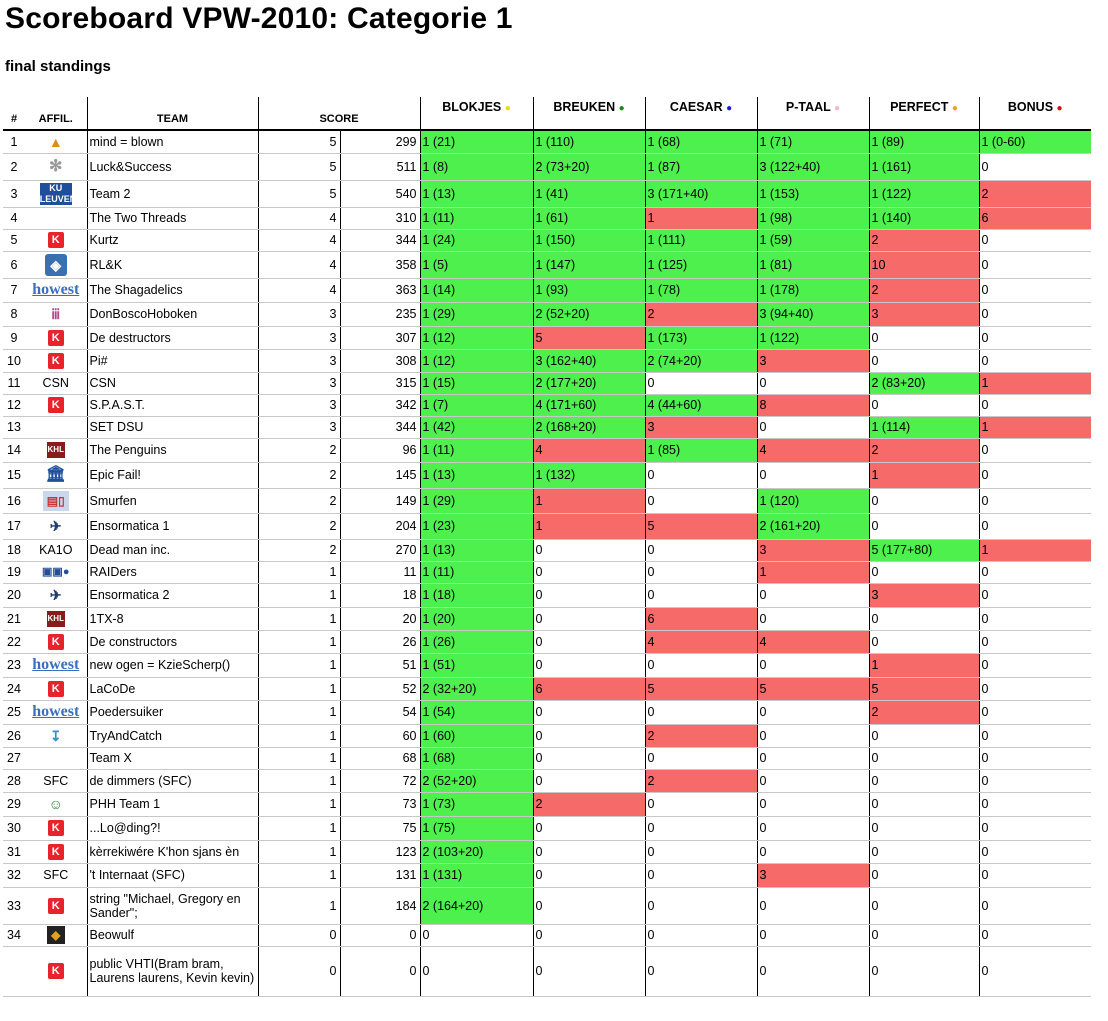 This screenshot has height=1021, width=1108. Describe the element at coordinates (547, 712) in the screenshot. I see `table-row: 25 howest Poedersuiker 1 54 1 (54) 0 0 0 2 0` at that location.